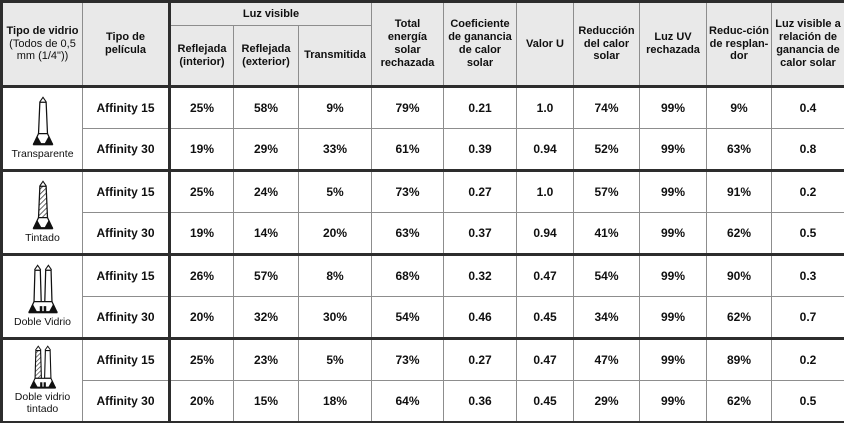  What do you see at coordinates (407, 275) in the screenshot?
I see `value-cell: 68%` at bounding box center [407, 275].